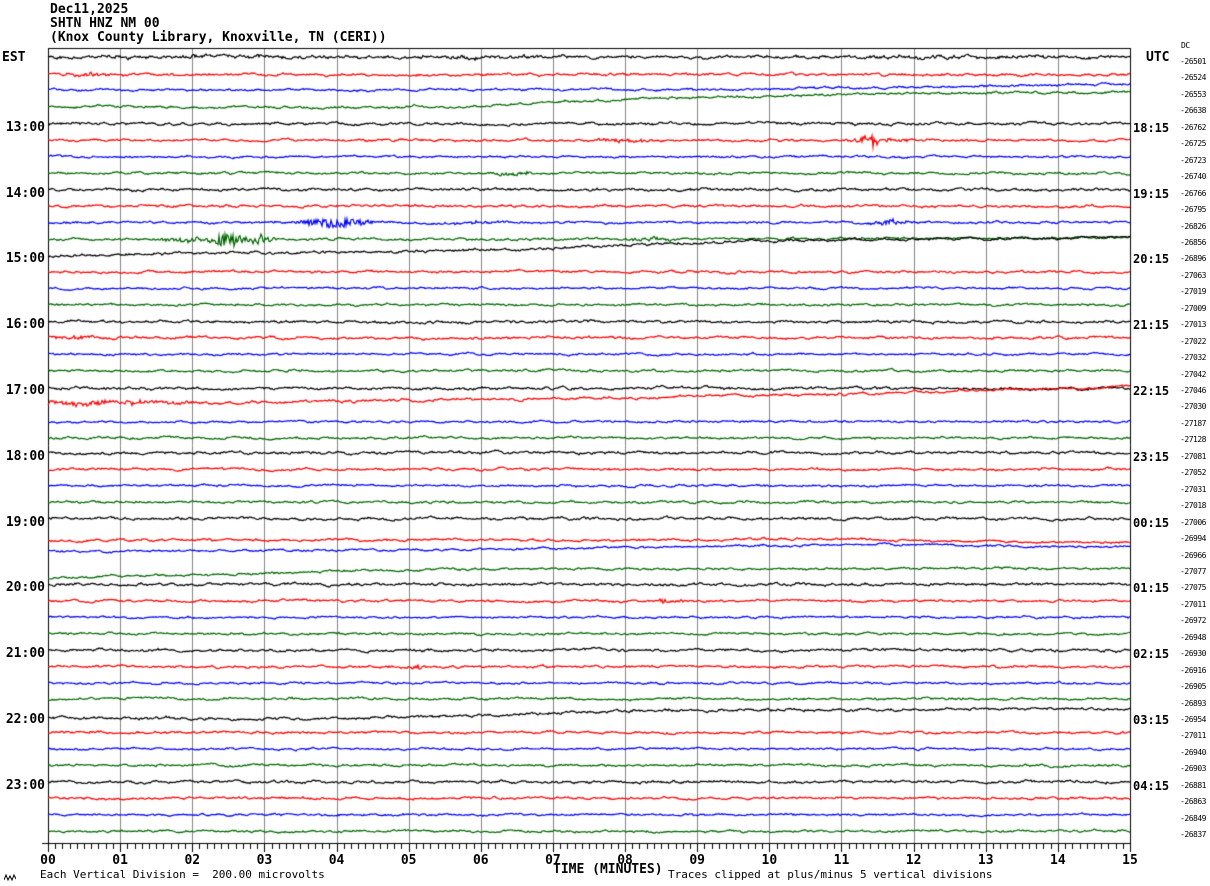  What do you see at coordinates (25, 259) in the screenshot?
I see `est-hour-label: 15:00` at bounding box center [25, 259].